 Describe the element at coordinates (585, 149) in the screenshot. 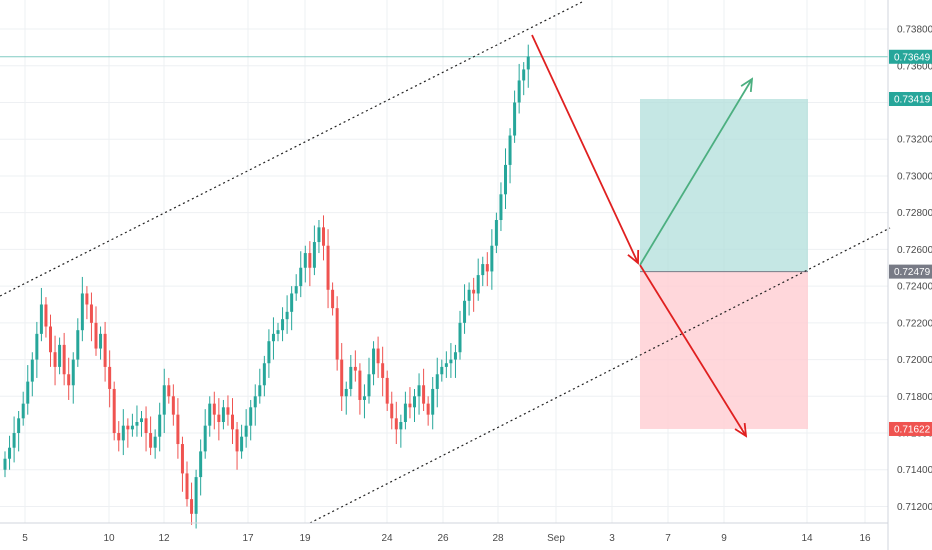

I see `arrow-drop-to-entry` at that location.